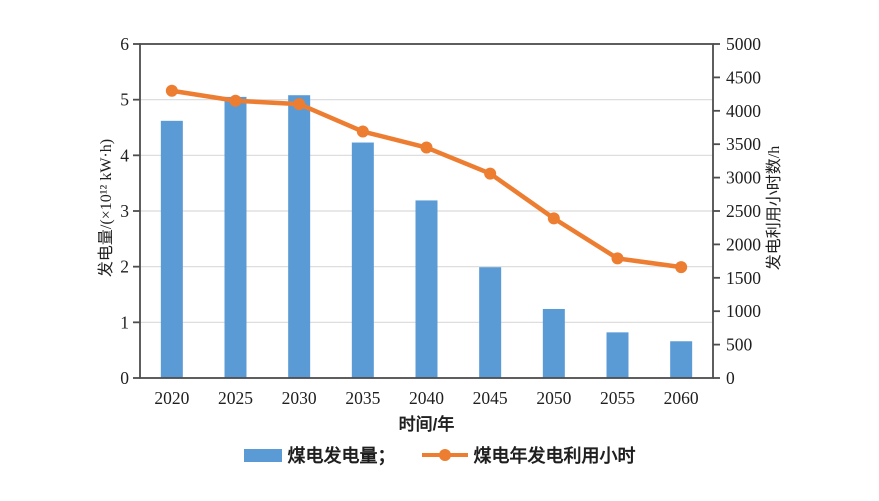  I want to click on legend-label-line-series: 煤电年发电利用小时, so click(554, 456).